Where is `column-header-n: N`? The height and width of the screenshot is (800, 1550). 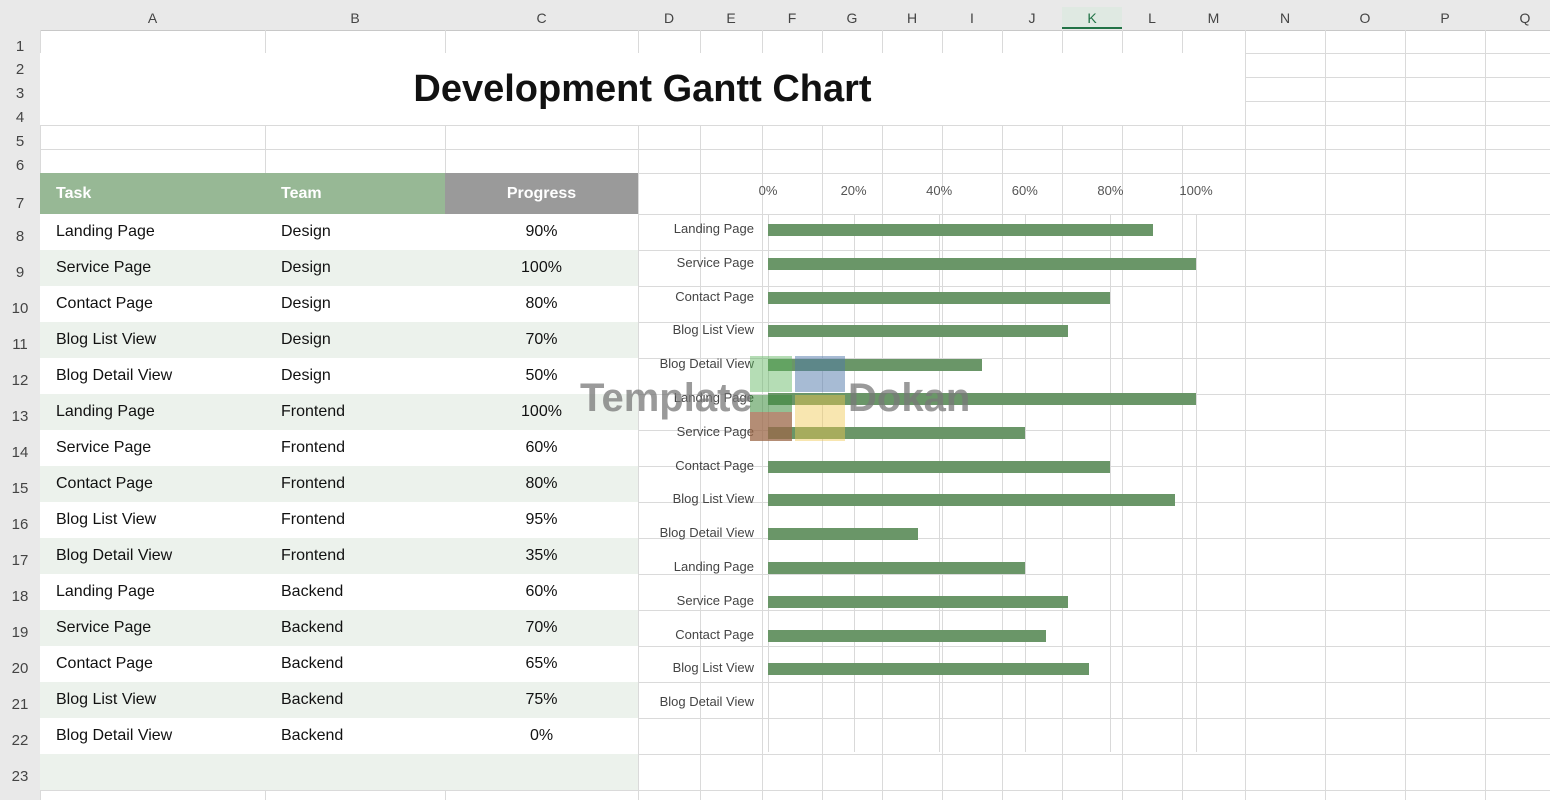
column-header-n: N is located at coordinates (1285, 18).